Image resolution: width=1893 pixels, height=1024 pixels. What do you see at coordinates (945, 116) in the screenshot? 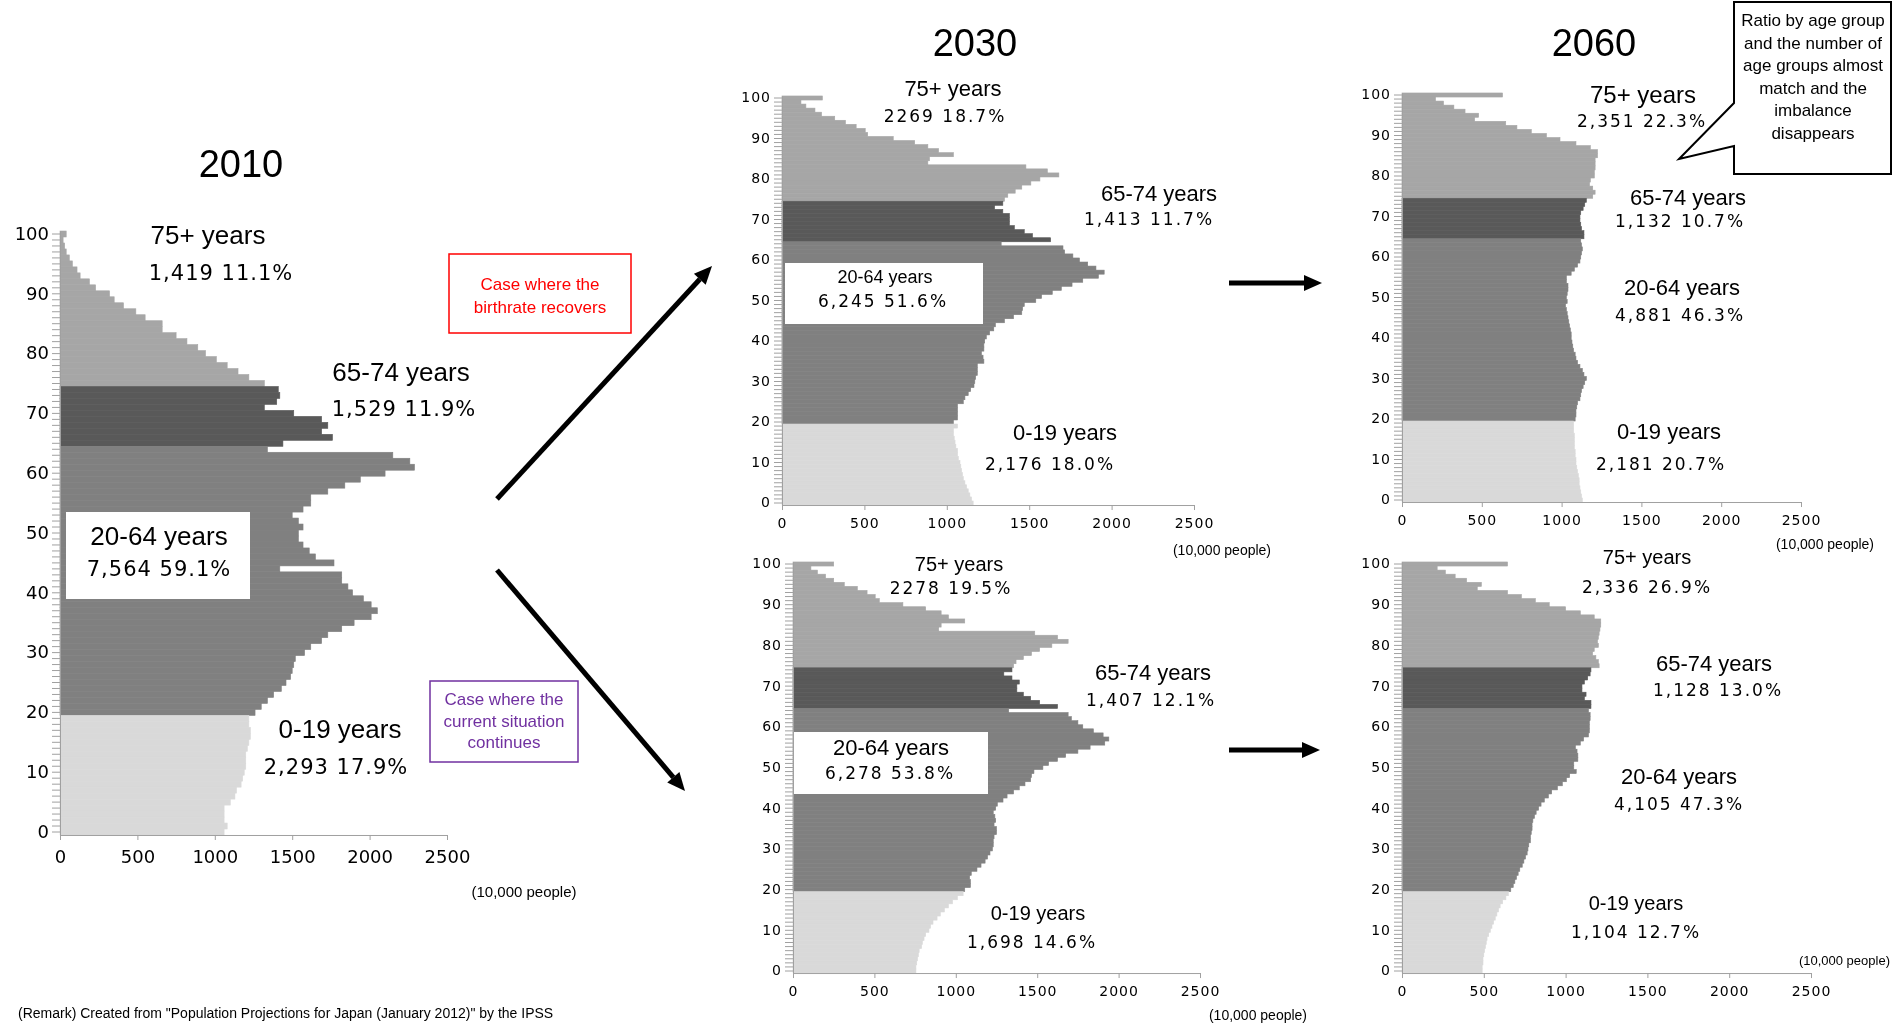
I see `annotation: 2269 18.7%` at bounding box center [945, 116].